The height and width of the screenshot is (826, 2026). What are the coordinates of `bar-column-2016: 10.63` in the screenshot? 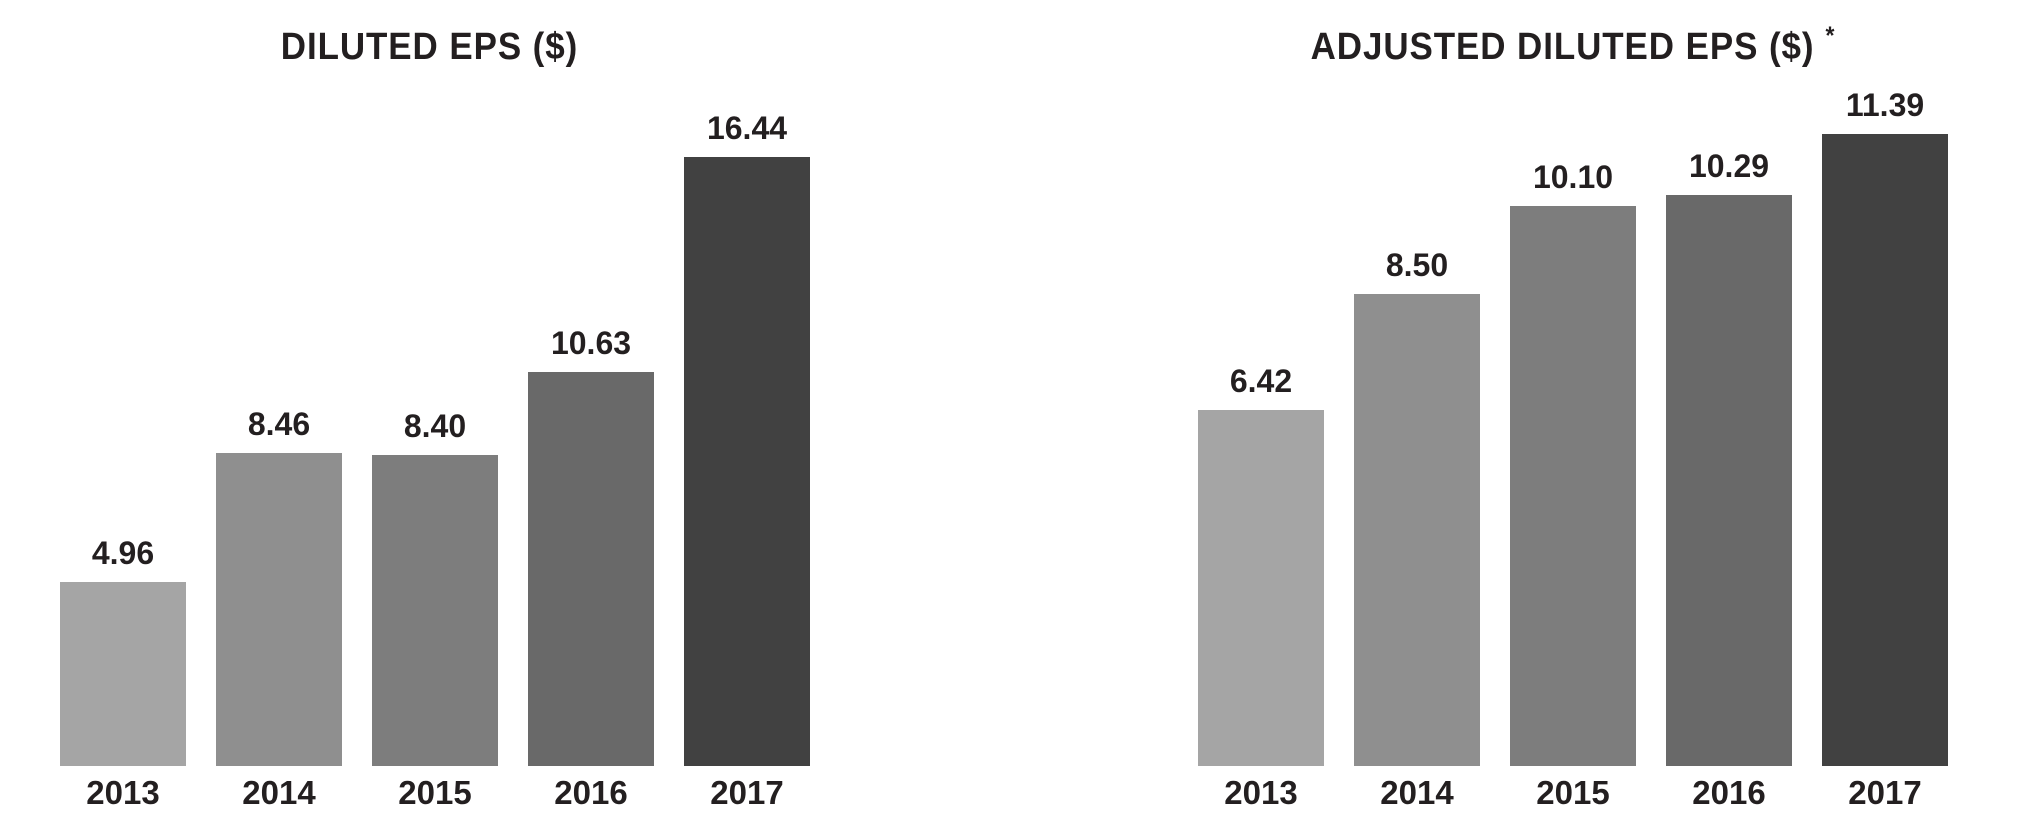 It's located at (591, 410).